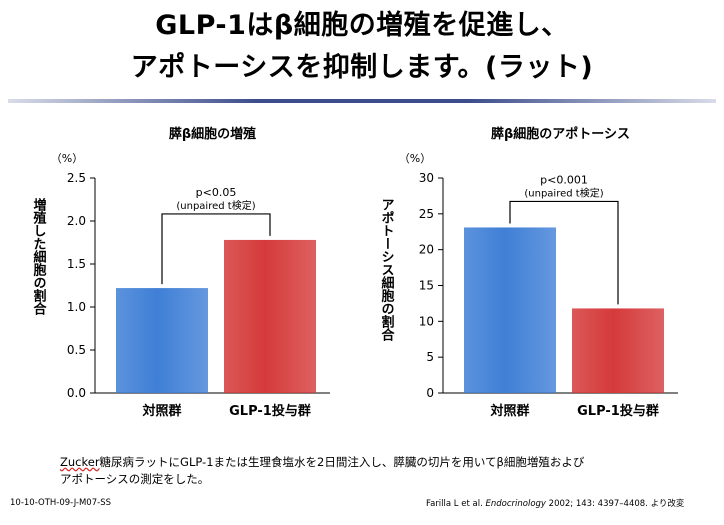 This screenshot has height=525, width=724. What do you see at coordinates (454, 504) in the screenshot?
I see `citation-authors: Farilla L et al.` at bounding box center [454, 504].